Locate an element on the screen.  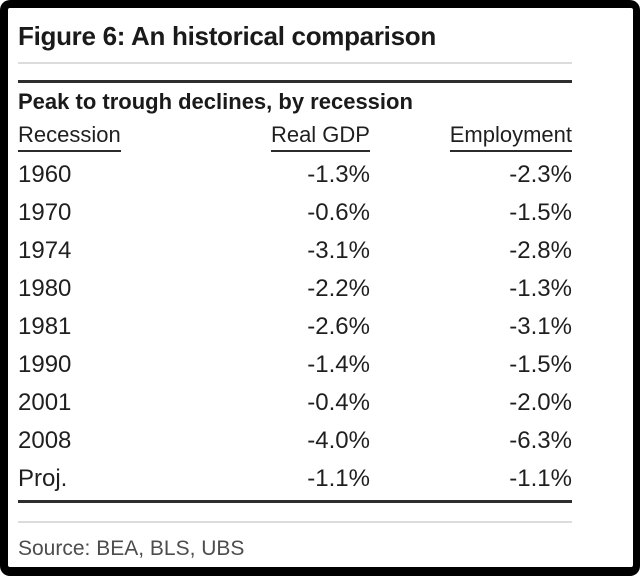
cell-recession: 2001 is located at coordinates (45, 402).